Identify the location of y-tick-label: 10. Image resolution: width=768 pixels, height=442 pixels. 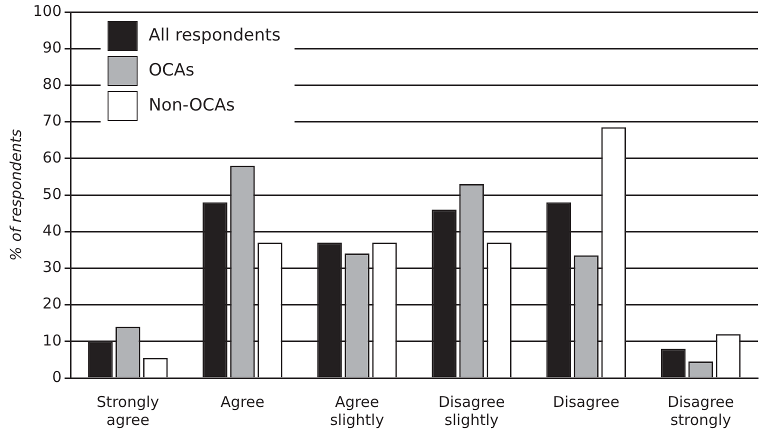
(52, 340).